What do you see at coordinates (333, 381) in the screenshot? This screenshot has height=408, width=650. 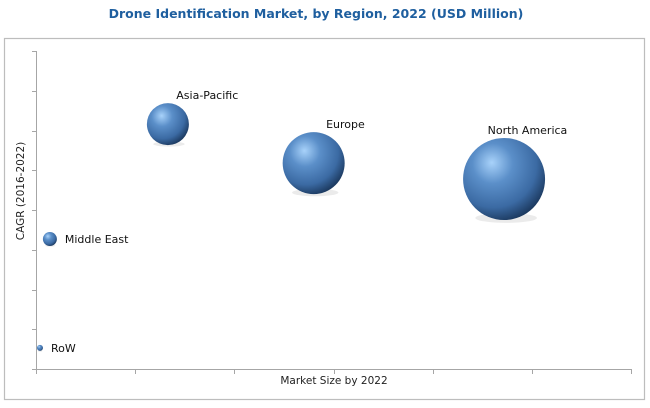 I see `x-axis-title: Market Size by 2022` at bounding box center [333, 381].